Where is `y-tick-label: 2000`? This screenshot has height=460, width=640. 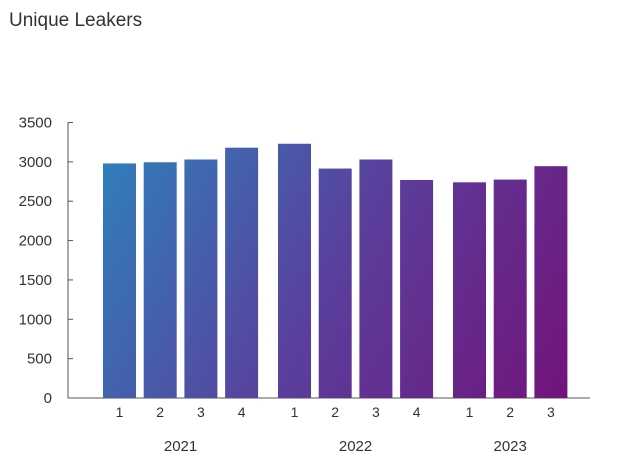 y-tick-label: 2000 is located at coordinates (35, 241).